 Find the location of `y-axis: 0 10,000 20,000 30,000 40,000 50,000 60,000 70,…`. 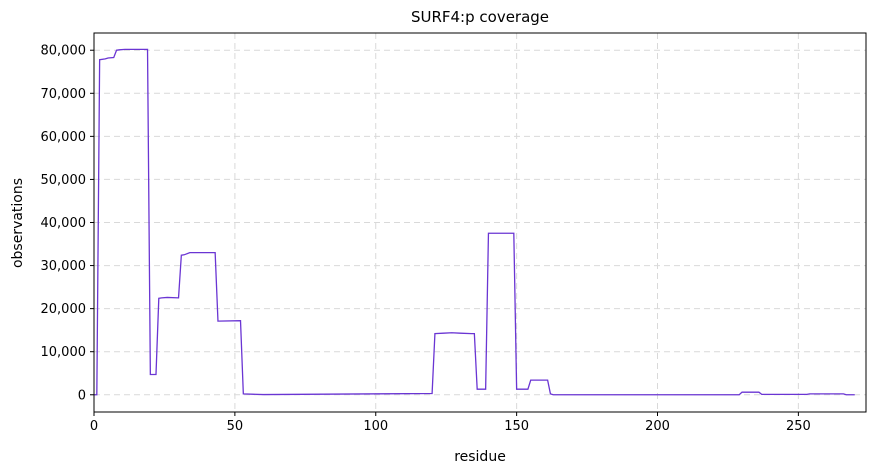

y-axis: 0 10,000 20,000 30,000 40,000 50,000 60,000 70,… is located at coordinates (67, 223).